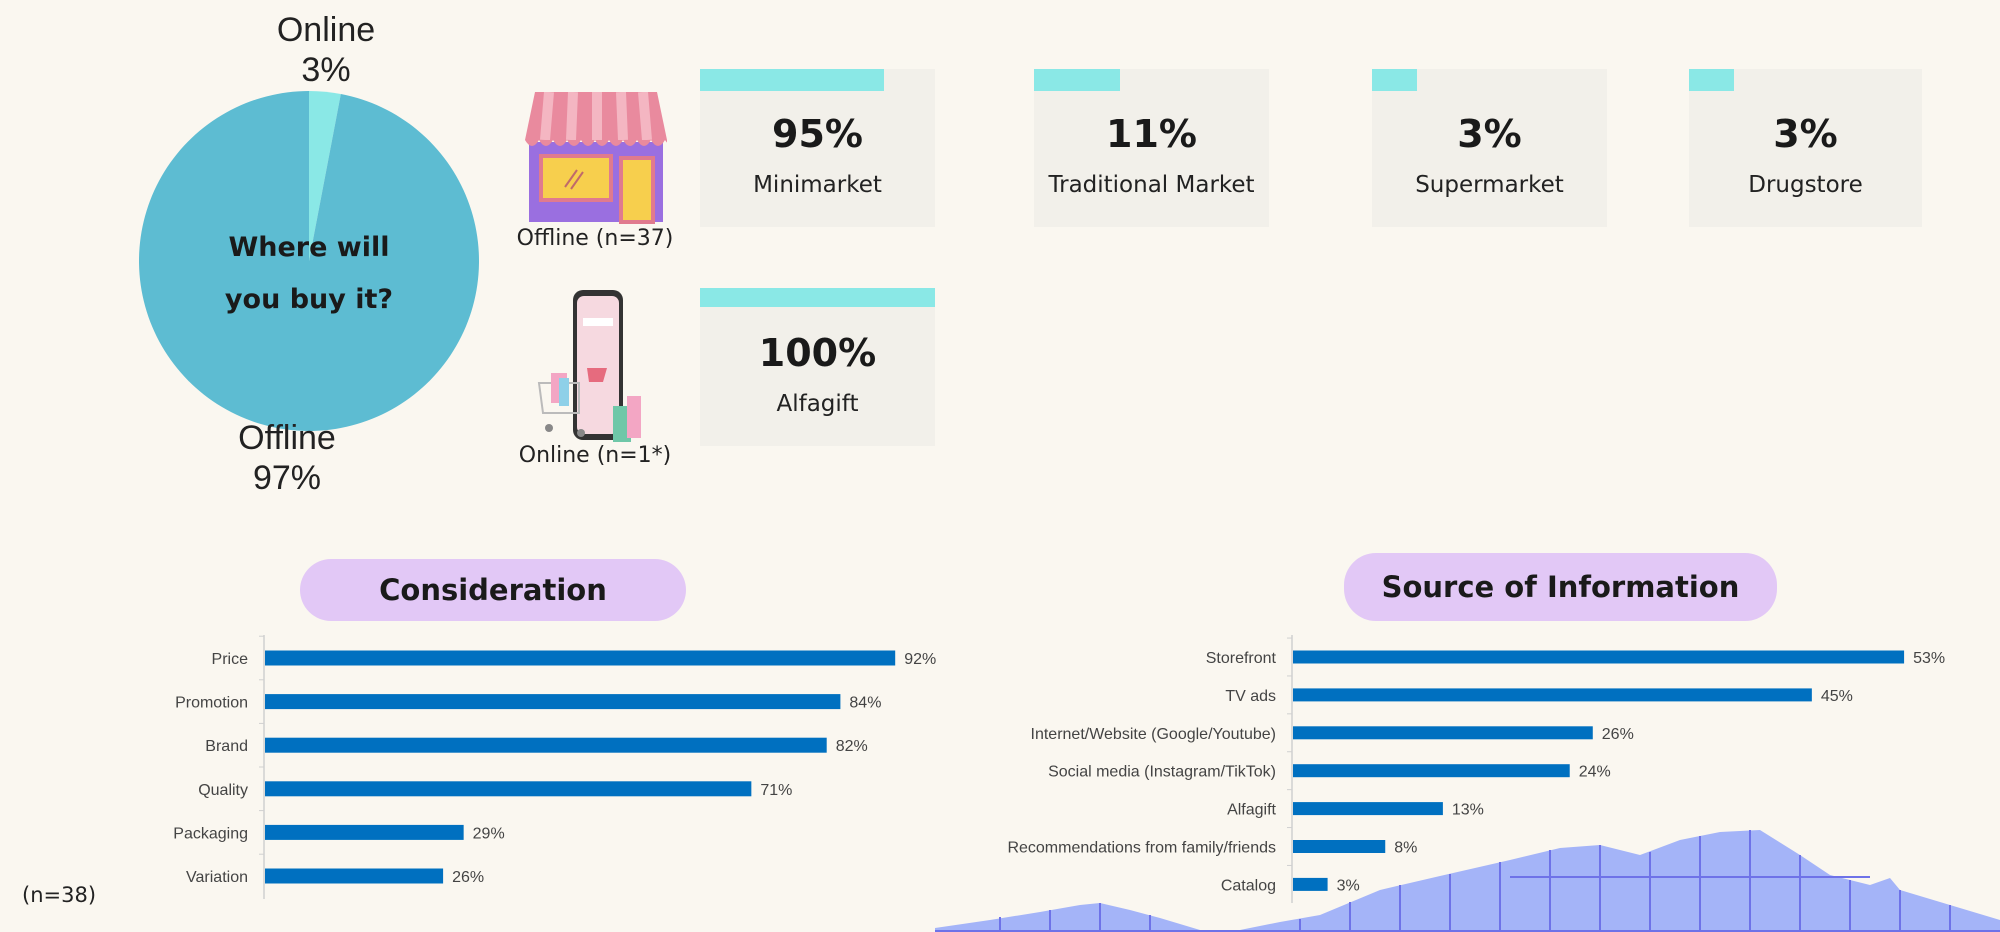 The width and height of the screenshot is (2000, 932). I want to click on online-label: Online (n=1*), so click(595, 455).